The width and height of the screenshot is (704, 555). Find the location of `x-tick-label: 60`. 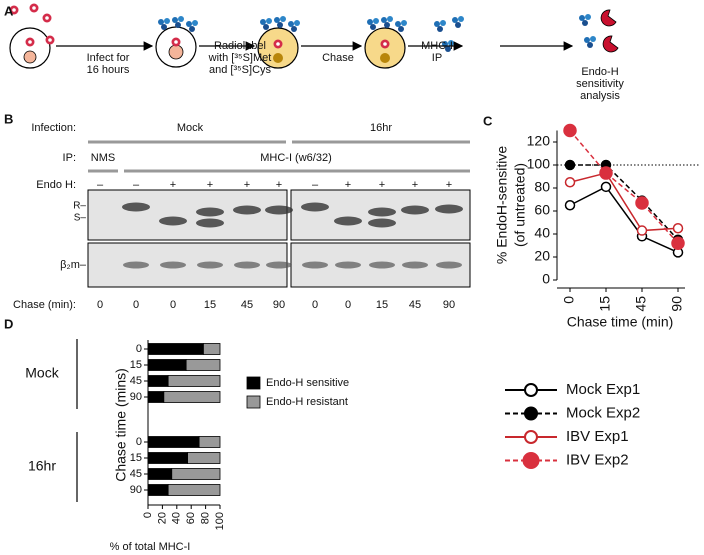

x-tick-label: 60 is located at coordinates (191, 518).